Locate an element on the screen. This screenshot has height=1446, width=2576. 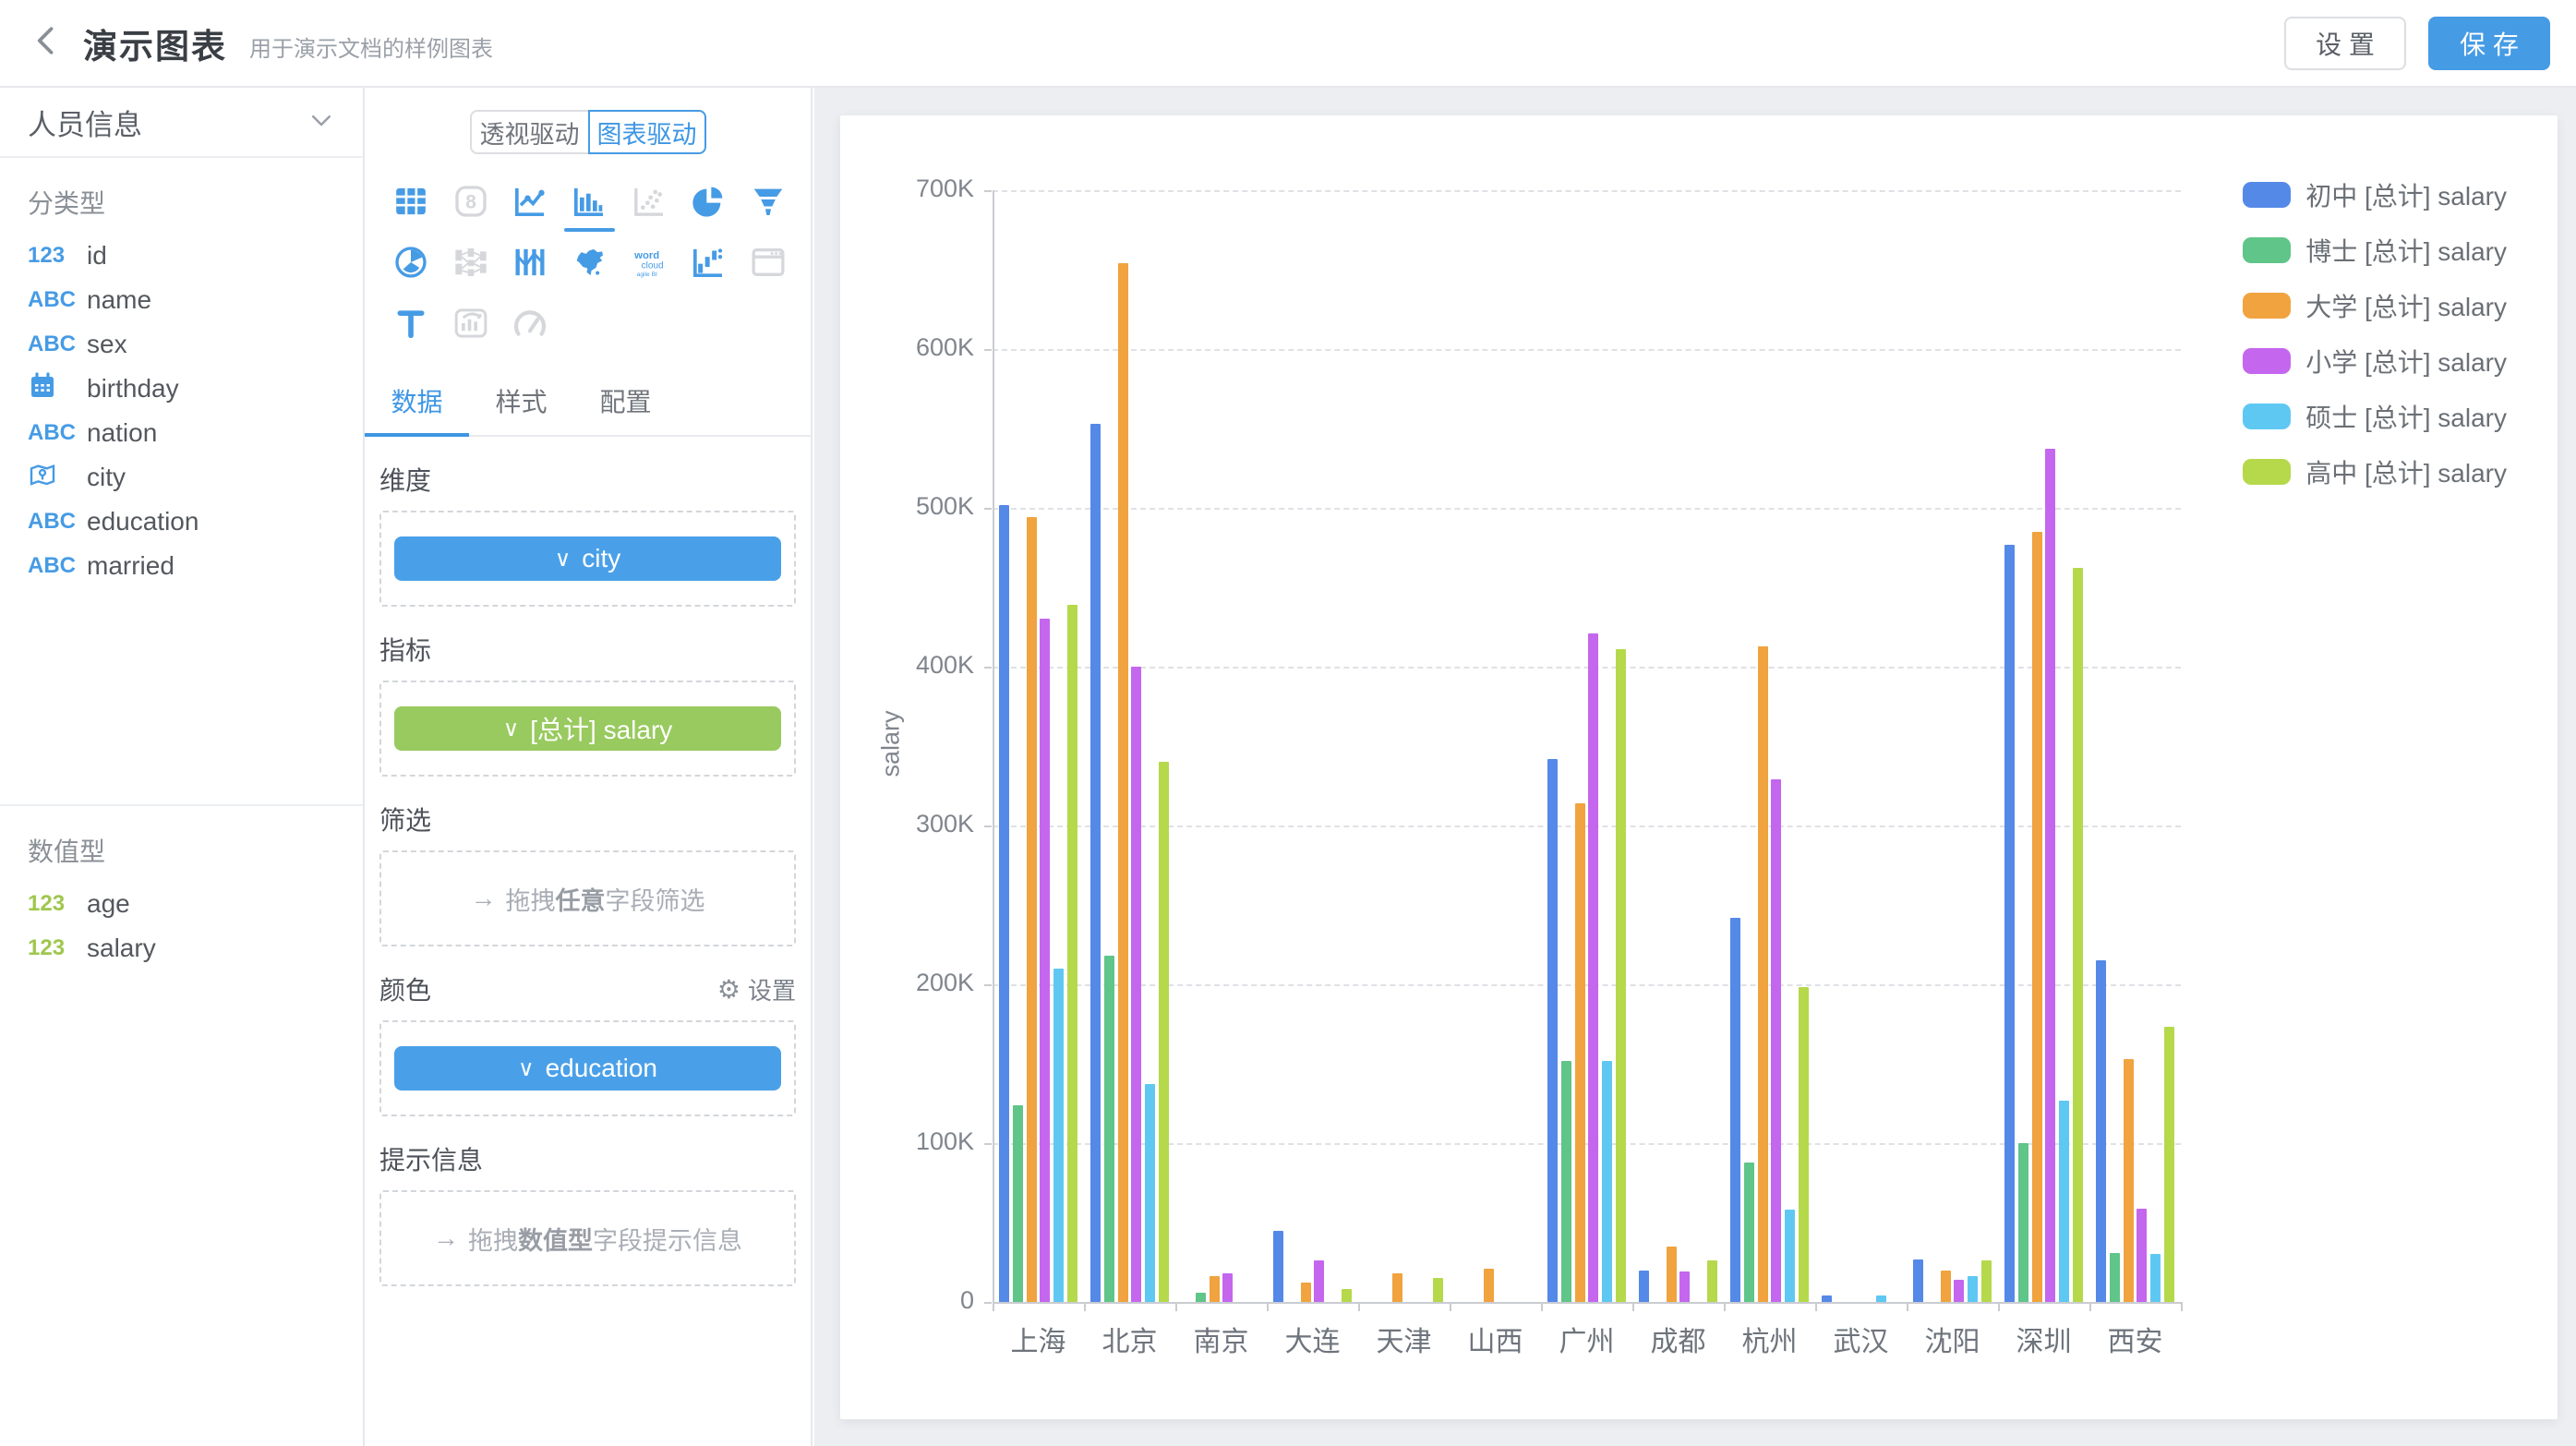
save-button: 保 存 is located at coordinates (2489, 43).